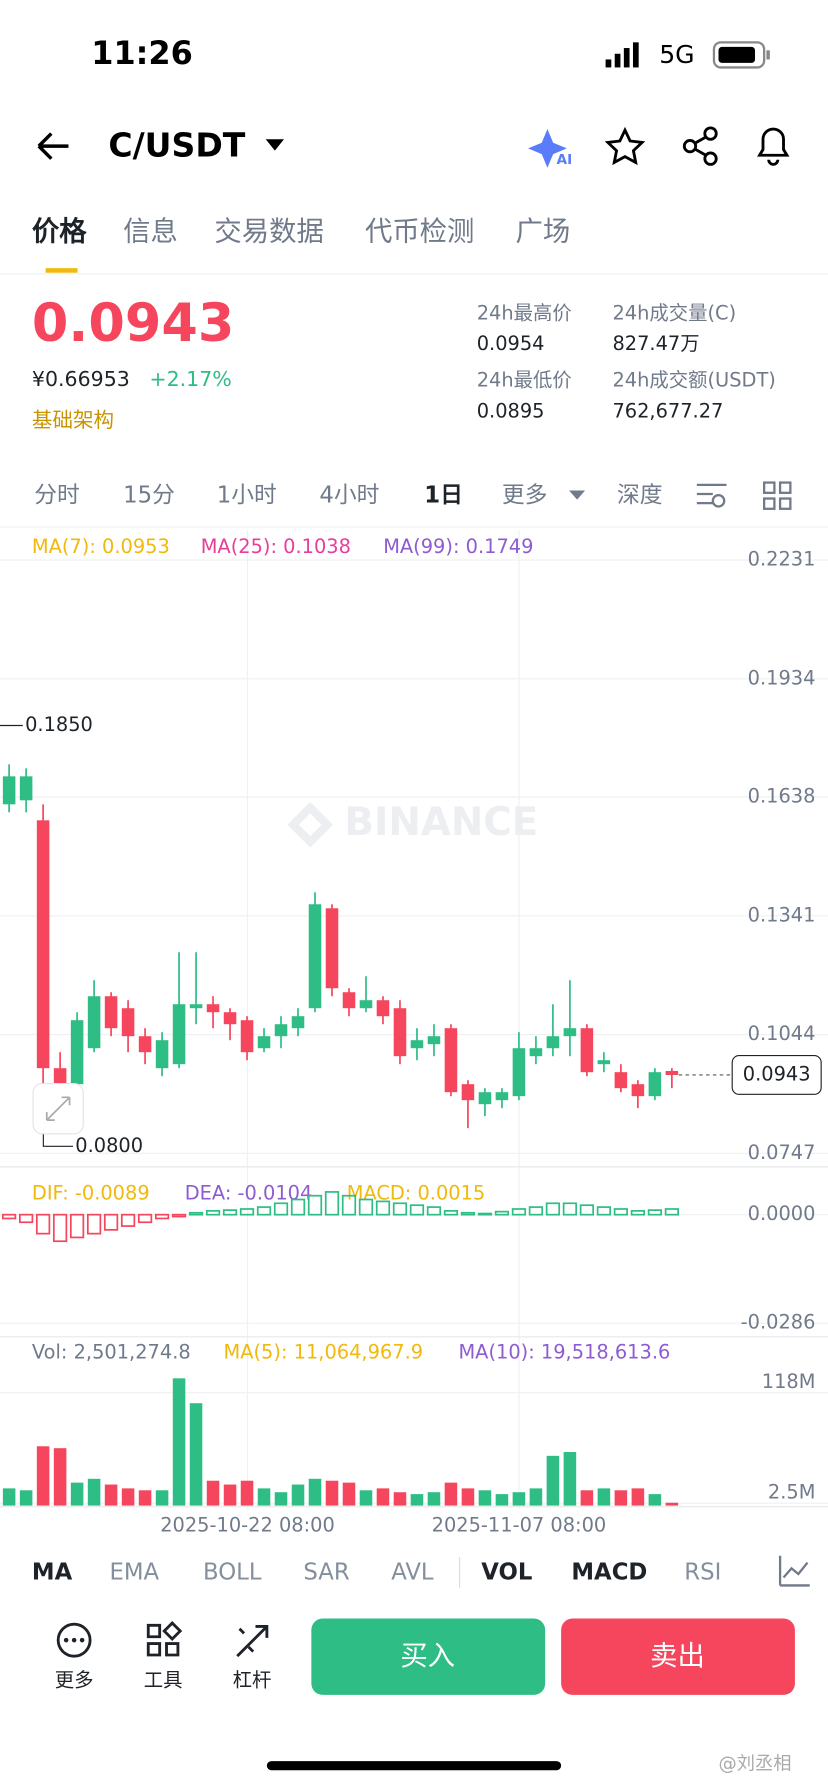  I want to click on interval-tab: 1日, so click(443, 496).